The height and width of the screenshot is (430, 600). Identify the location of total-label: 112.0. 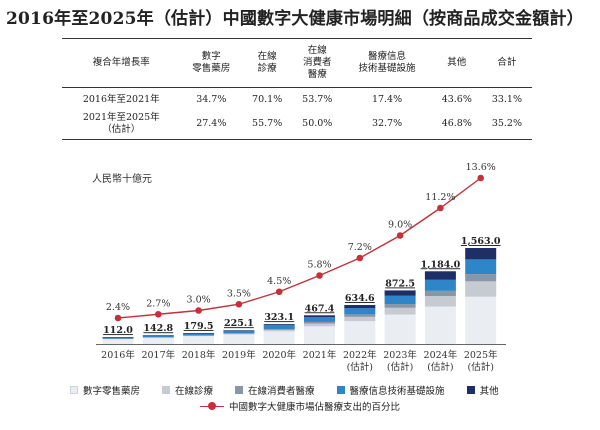
(118, 330).